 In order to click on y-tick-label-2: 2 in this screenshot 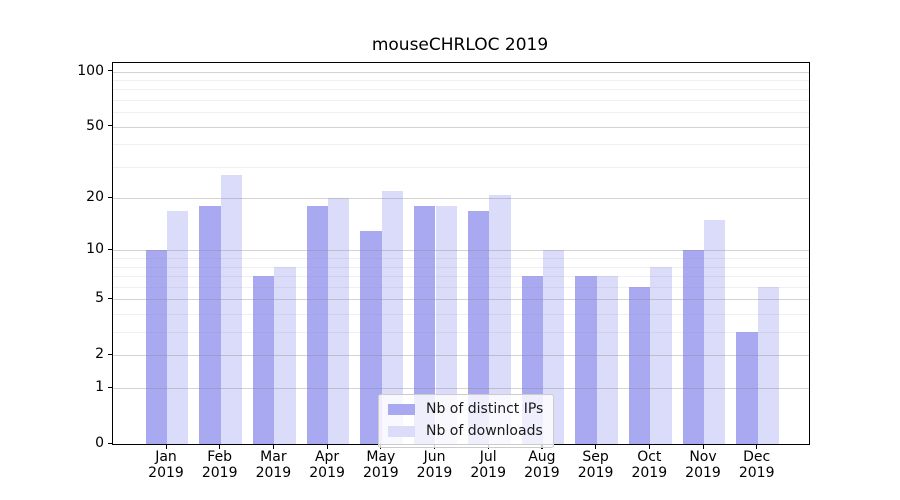, I will do `click(99, 354)`.